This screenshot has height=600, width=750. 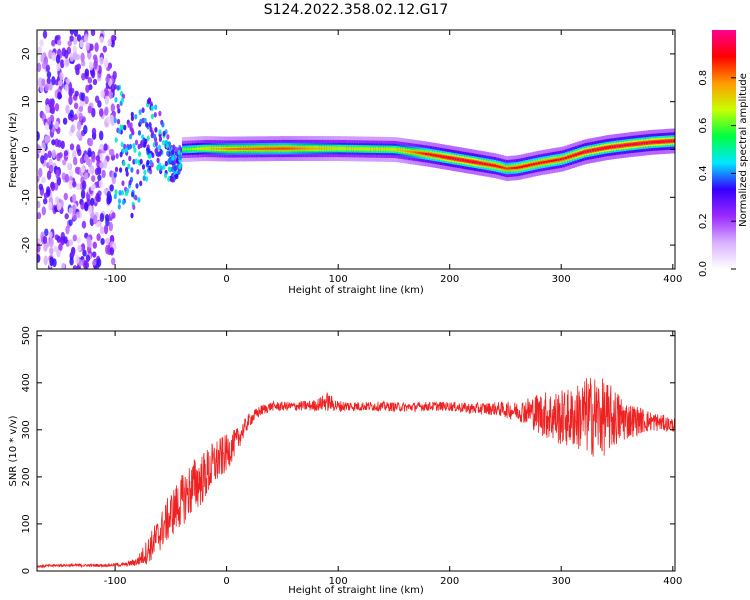 I want to click on snr-xtick-label: 300, so click(x=561, y=581).